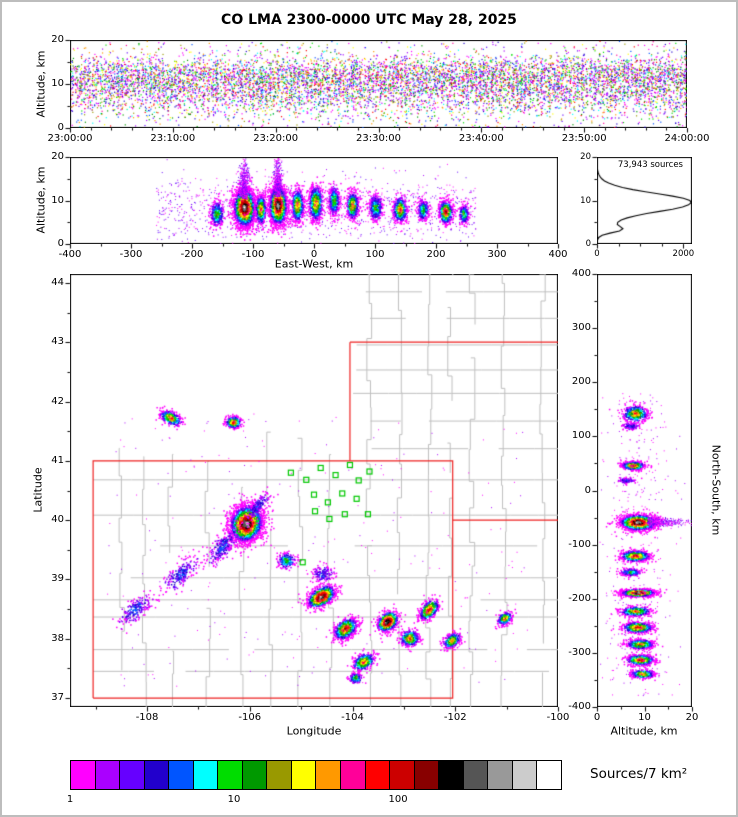 The width and height of the screenshot is (738, 817). Describe the element at coordinates (581, 328) in the screenshot. I see `y-tick-label: 300` at that location.